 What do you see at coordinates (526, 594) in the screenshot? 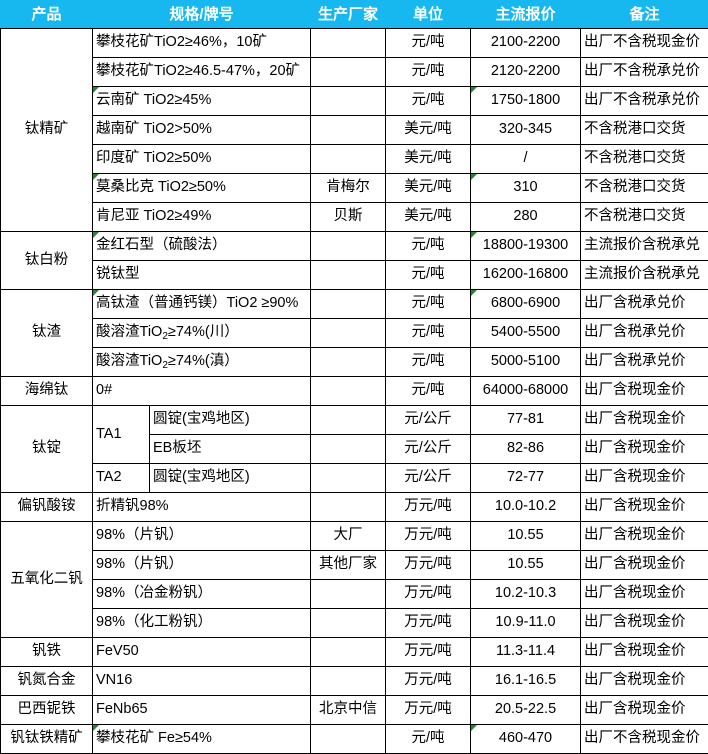
I see `price-cell: 10.2-10.3` at bounding box center [526, 594].